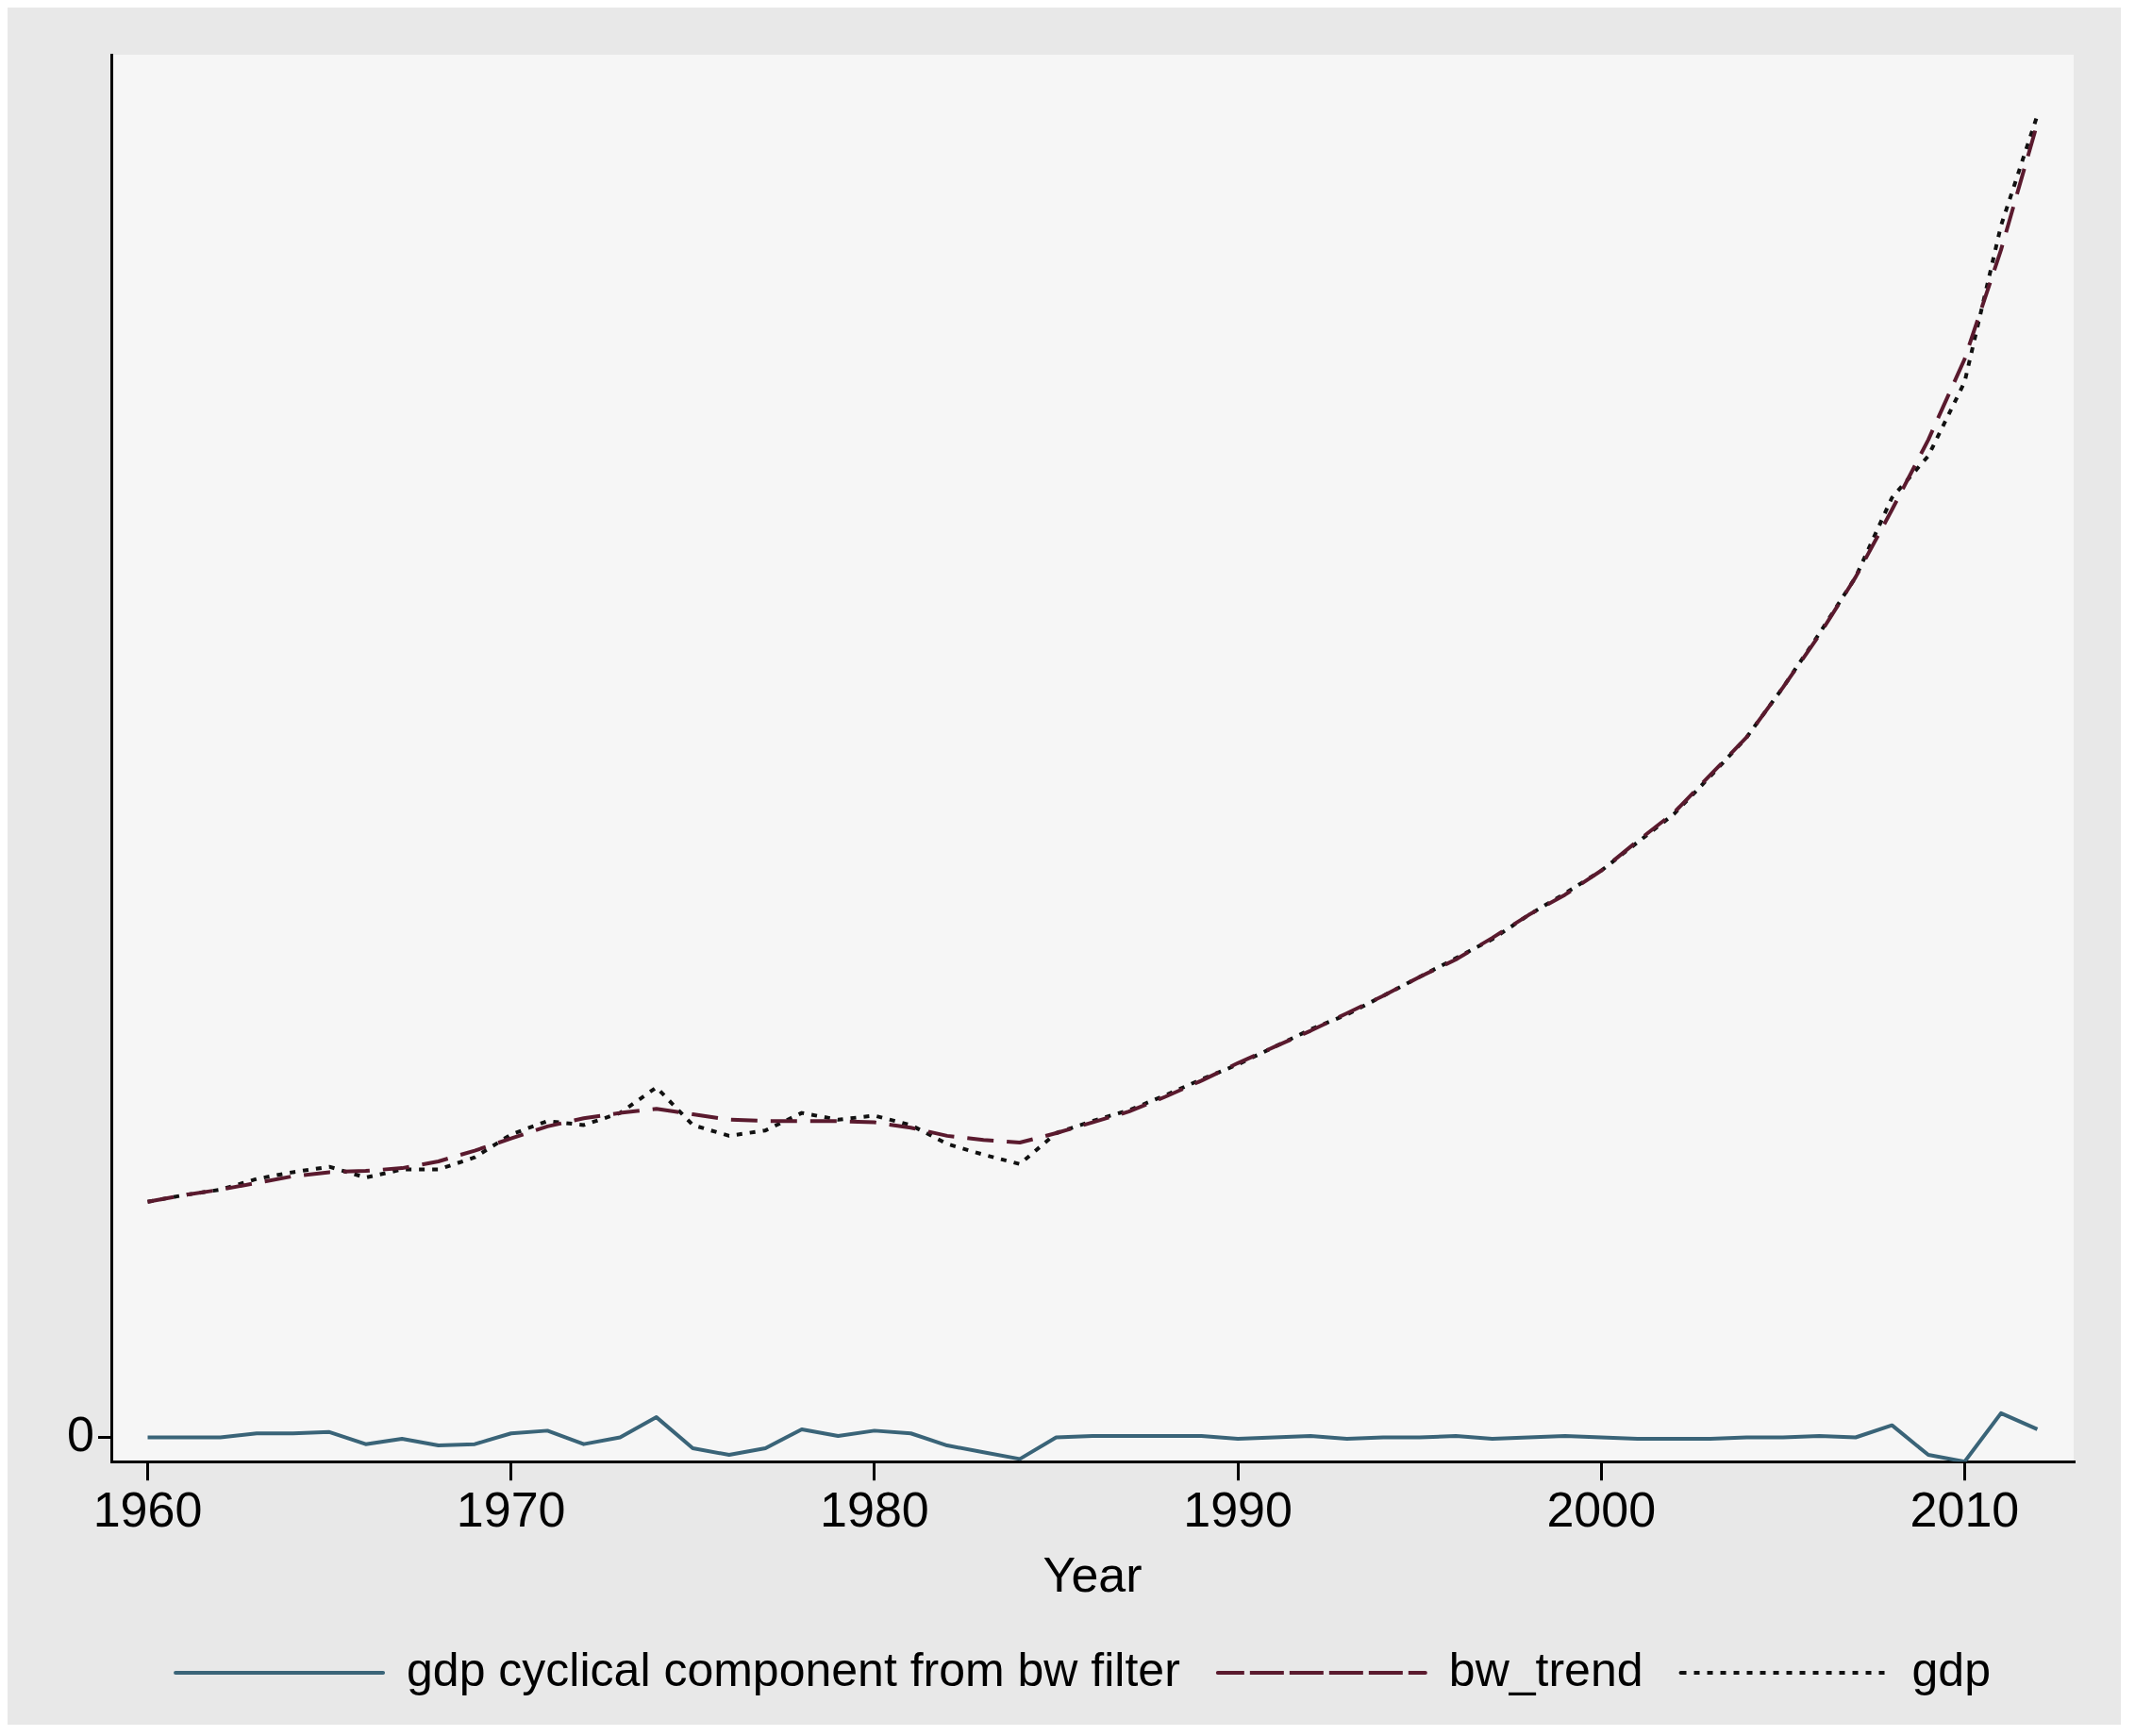 The height and width of the screenshot is (1736, 2135). What do you see at coordinates (511, 1509) in the screenshot?
I see `x-tick-label: 1970` at bounding box center [511, 1509].